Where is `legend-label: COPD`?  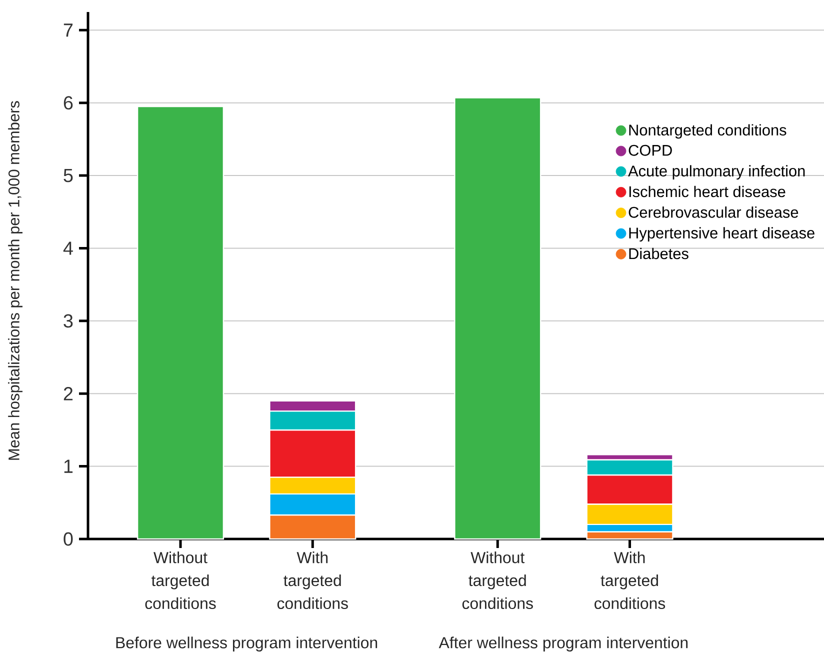
legend-label: COPD is located at coordinates (650, 150).